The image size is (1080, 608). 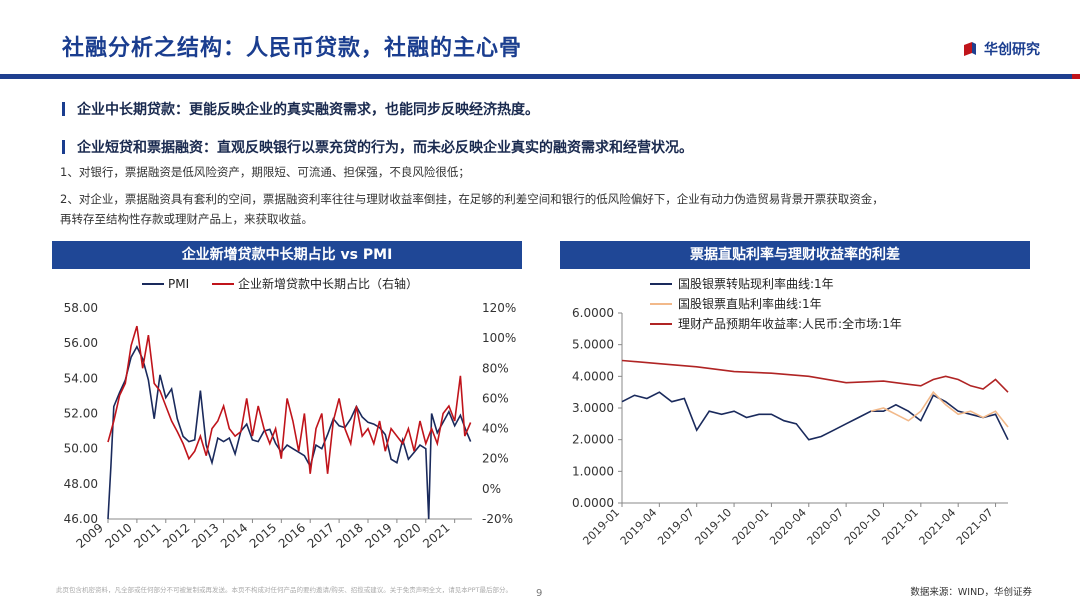 What do you see at coordinates (81, 449) in the screenshot?
I see `y-left-tick-label: 50.00` at bounding box center [81, 449].